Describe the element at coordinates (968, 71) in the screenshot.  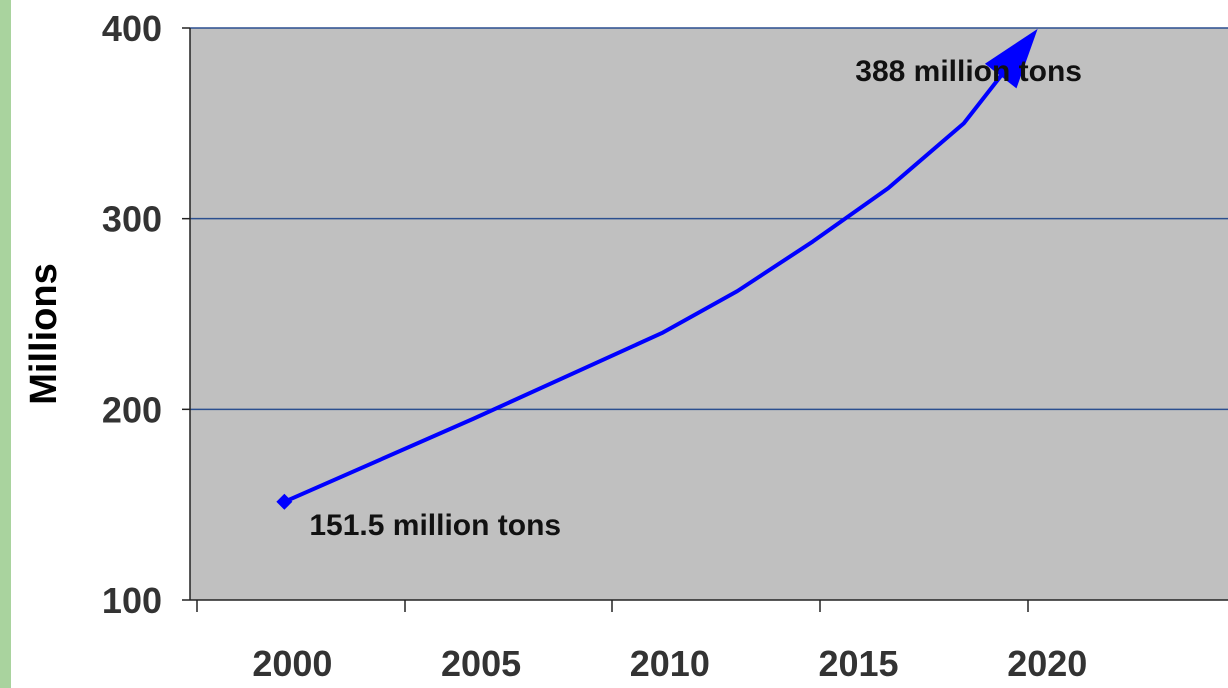
I see `annotation-end: 388 million tons` at that location.